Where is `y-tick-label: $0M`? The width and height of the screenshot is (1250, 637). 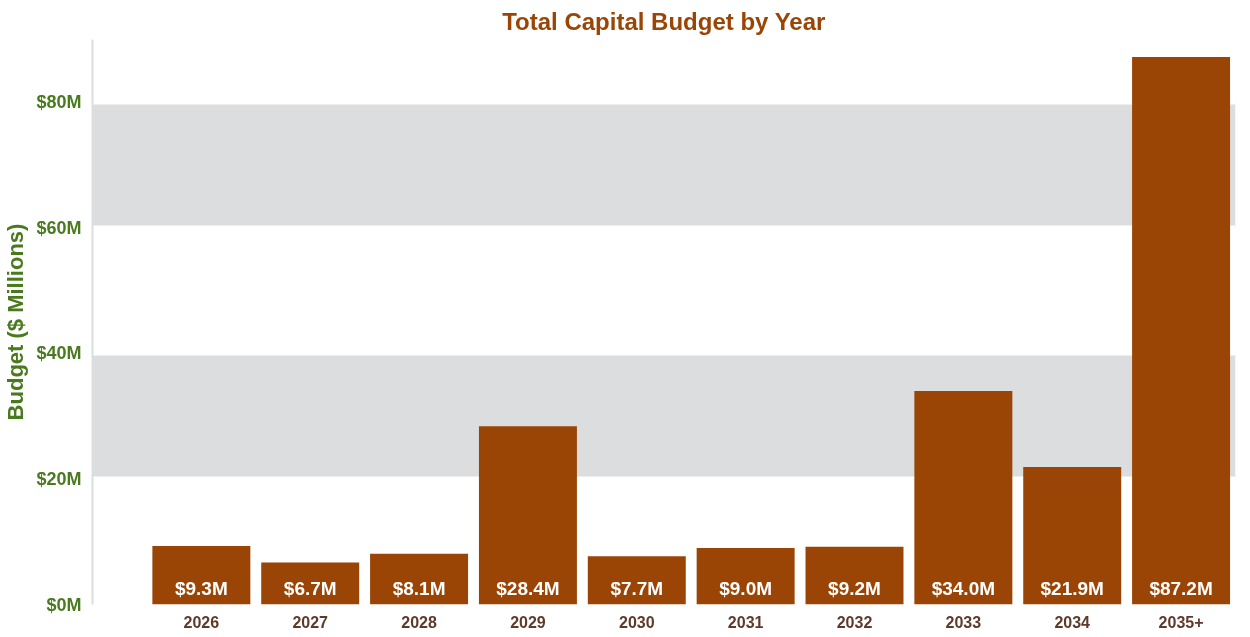
y-tick-label: $0M is located at coordinates (64, 604).